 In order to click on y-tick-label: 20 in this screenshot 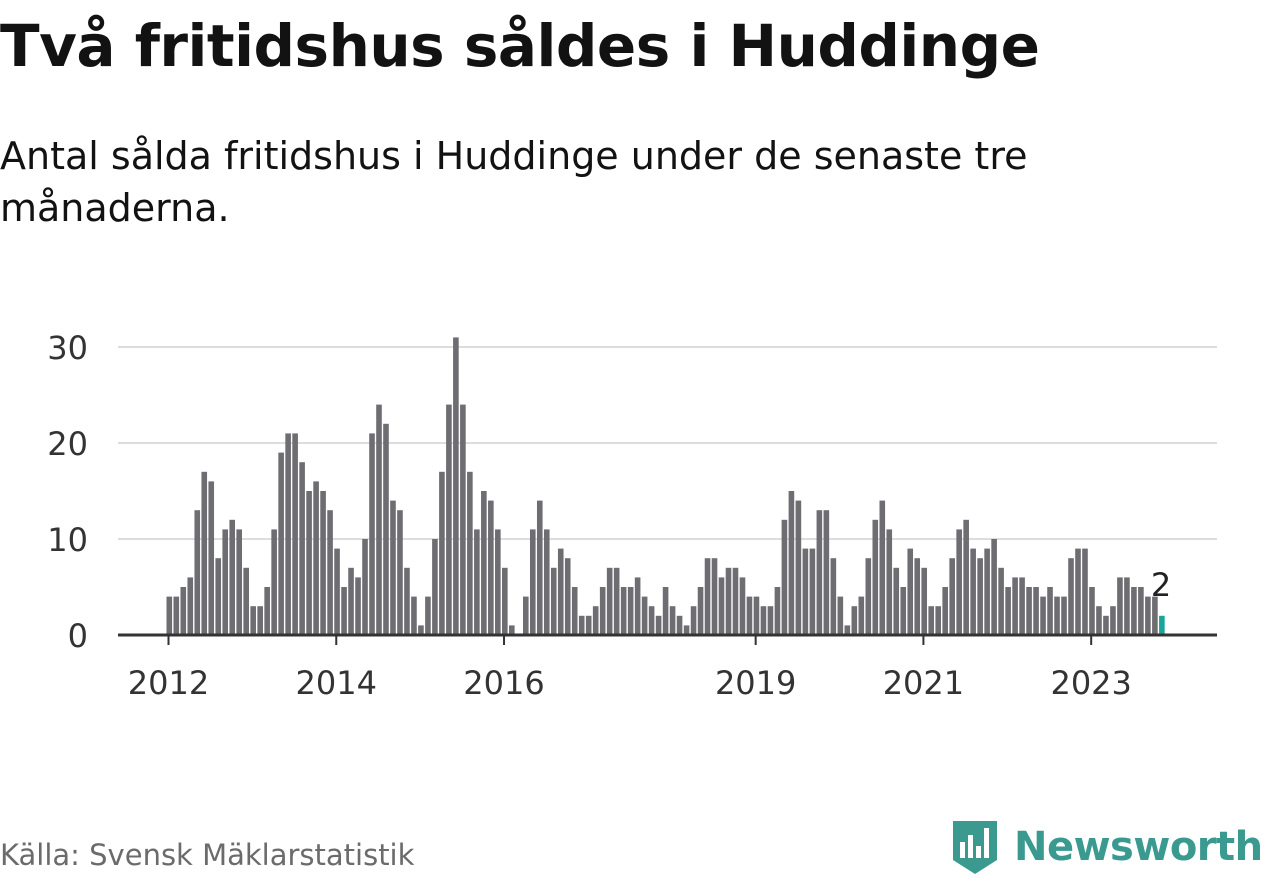, I will do `click(67, 444)`.